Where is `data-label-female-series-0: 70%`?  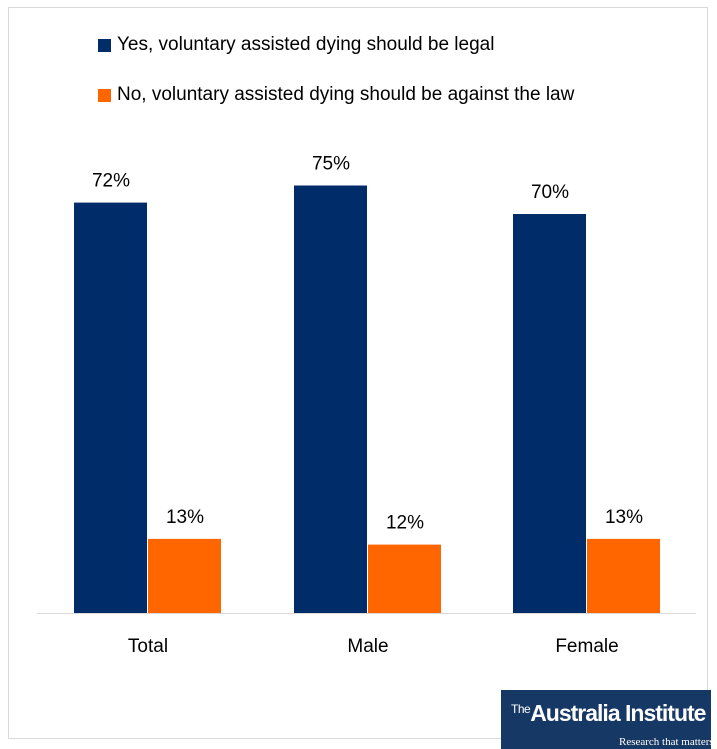 data-label-female-series-0: 70% is located at coordinates (550, 192).